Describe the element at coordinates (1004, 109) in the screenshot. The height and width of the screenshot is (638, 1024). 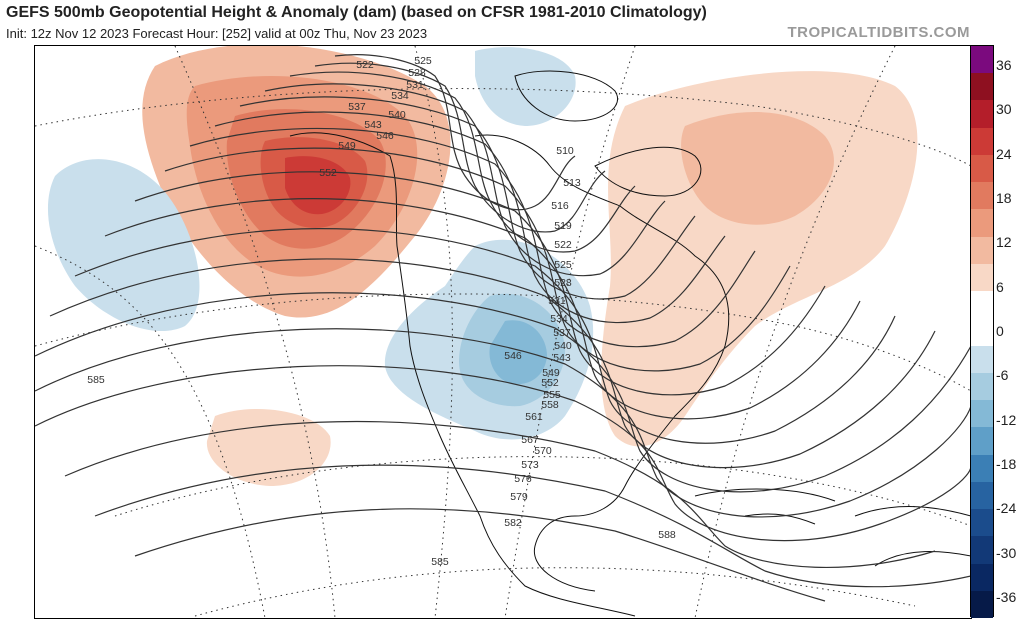
I see `colorbar-tick-label: 30` at that location.